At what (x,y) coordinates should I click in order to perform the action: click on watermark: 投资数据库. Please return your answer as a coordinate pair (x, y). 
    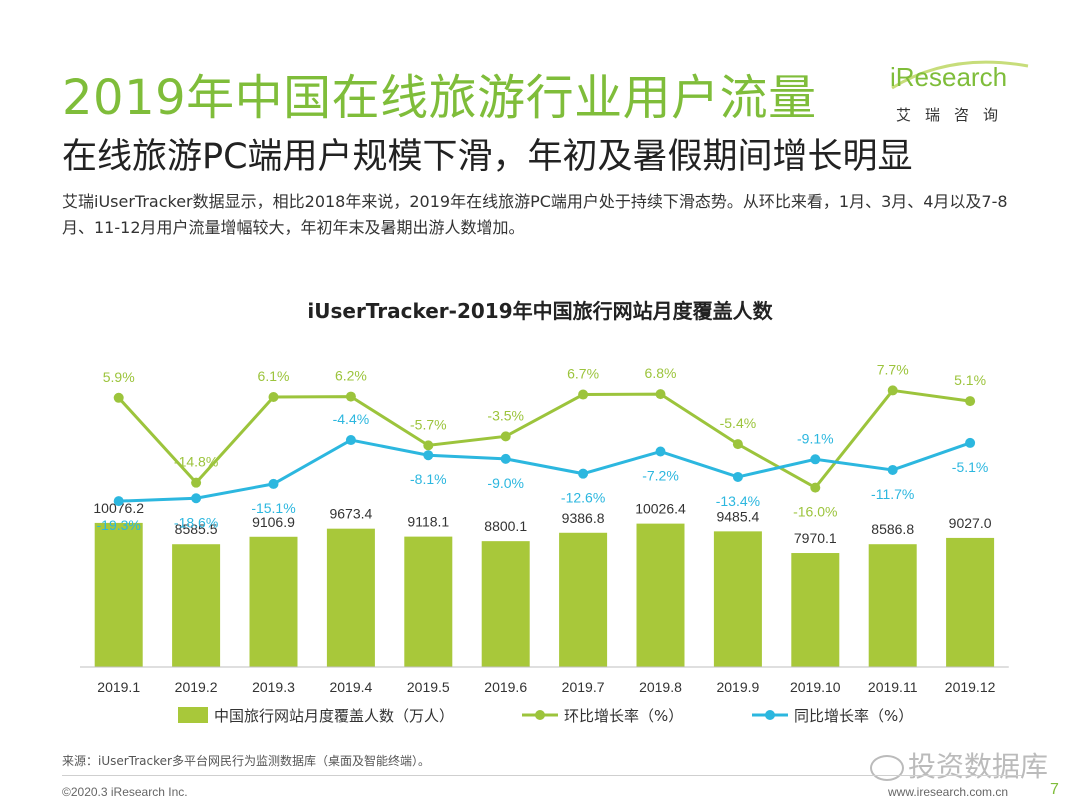
    Looking at the image, I should click on (959, 765).